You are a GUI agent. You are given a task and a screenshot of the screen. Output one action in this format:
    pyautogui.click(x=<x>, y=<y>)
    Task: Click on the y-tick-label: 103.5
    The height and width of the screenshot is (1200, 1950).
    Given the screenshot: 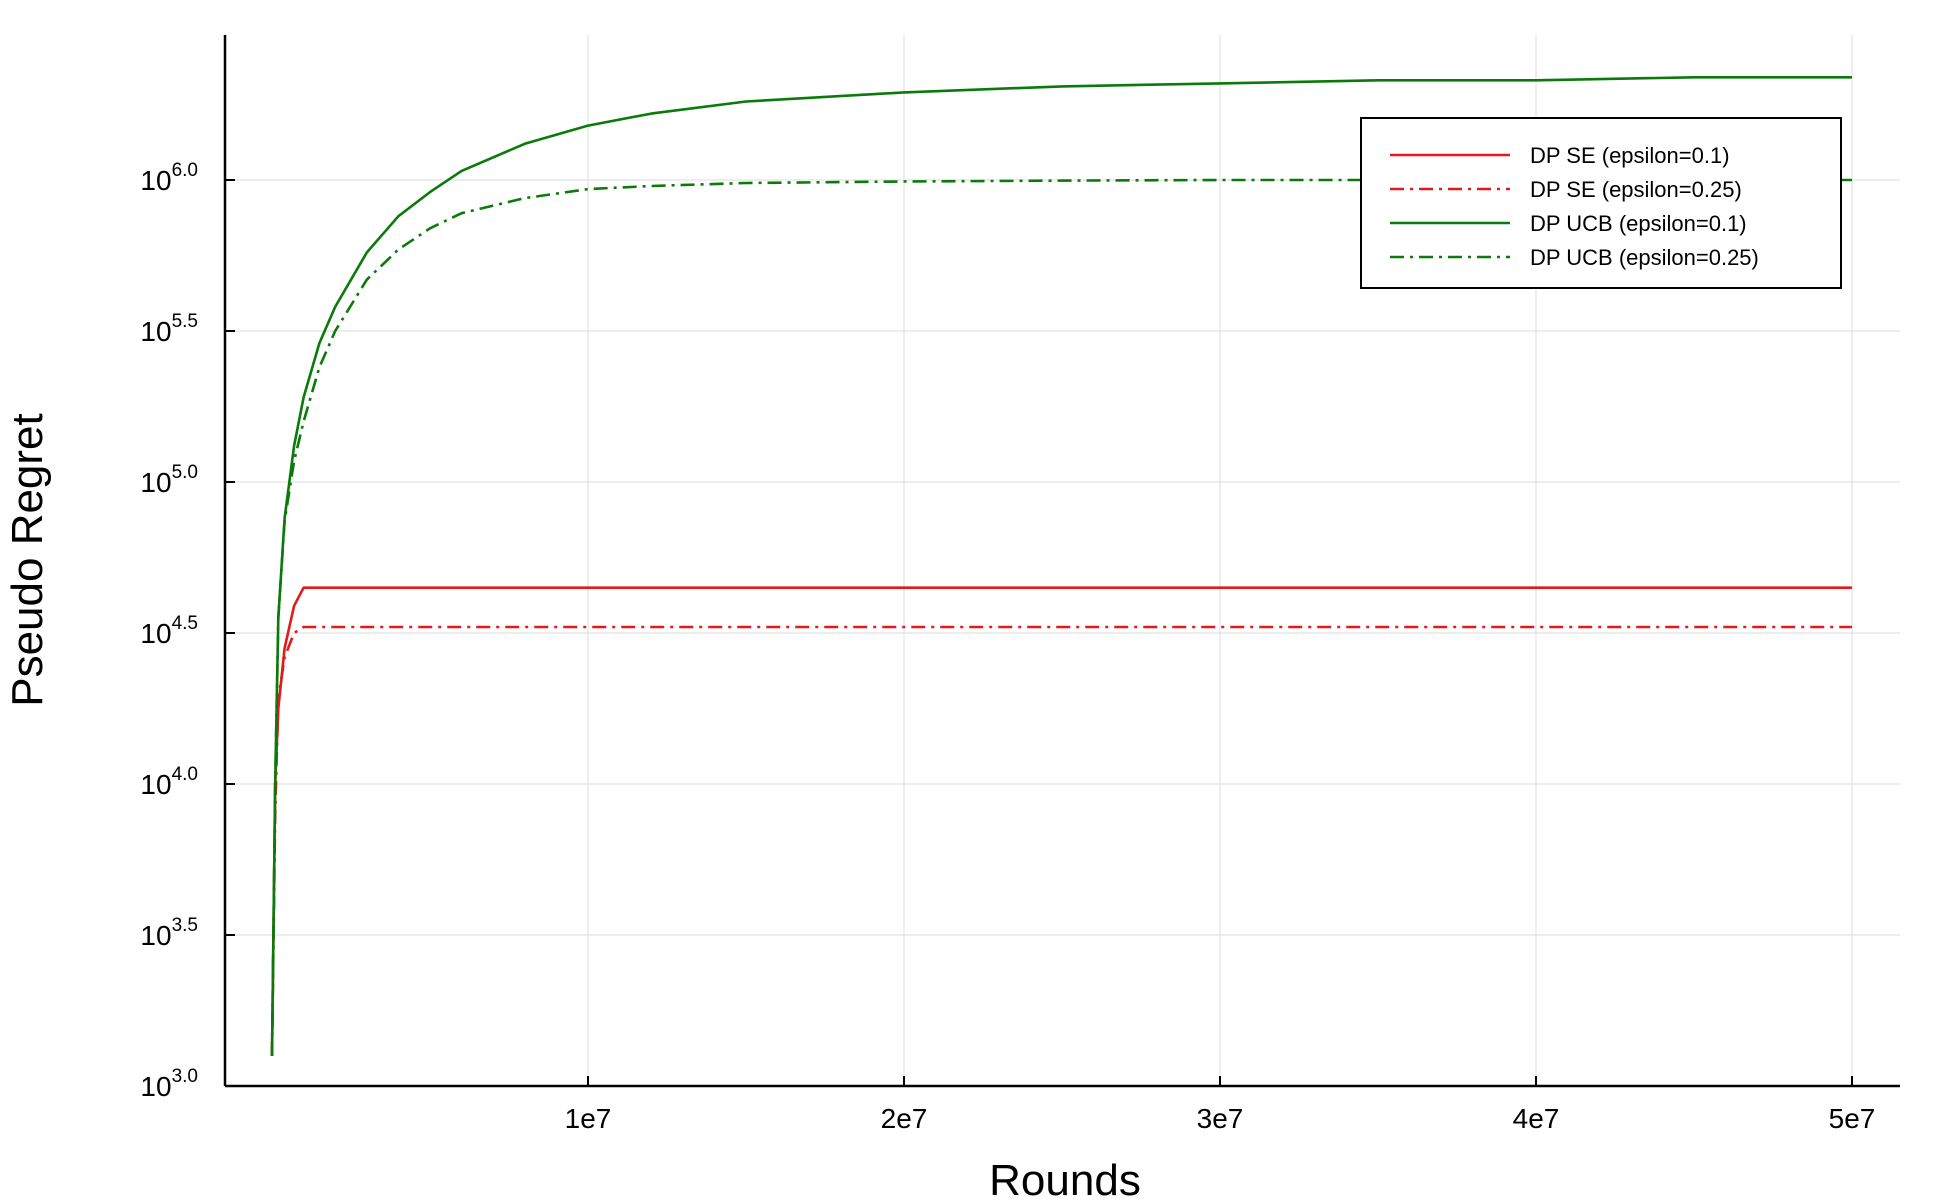 What is the action you would take?
    pyautogui.click(x=169, y=933)
    